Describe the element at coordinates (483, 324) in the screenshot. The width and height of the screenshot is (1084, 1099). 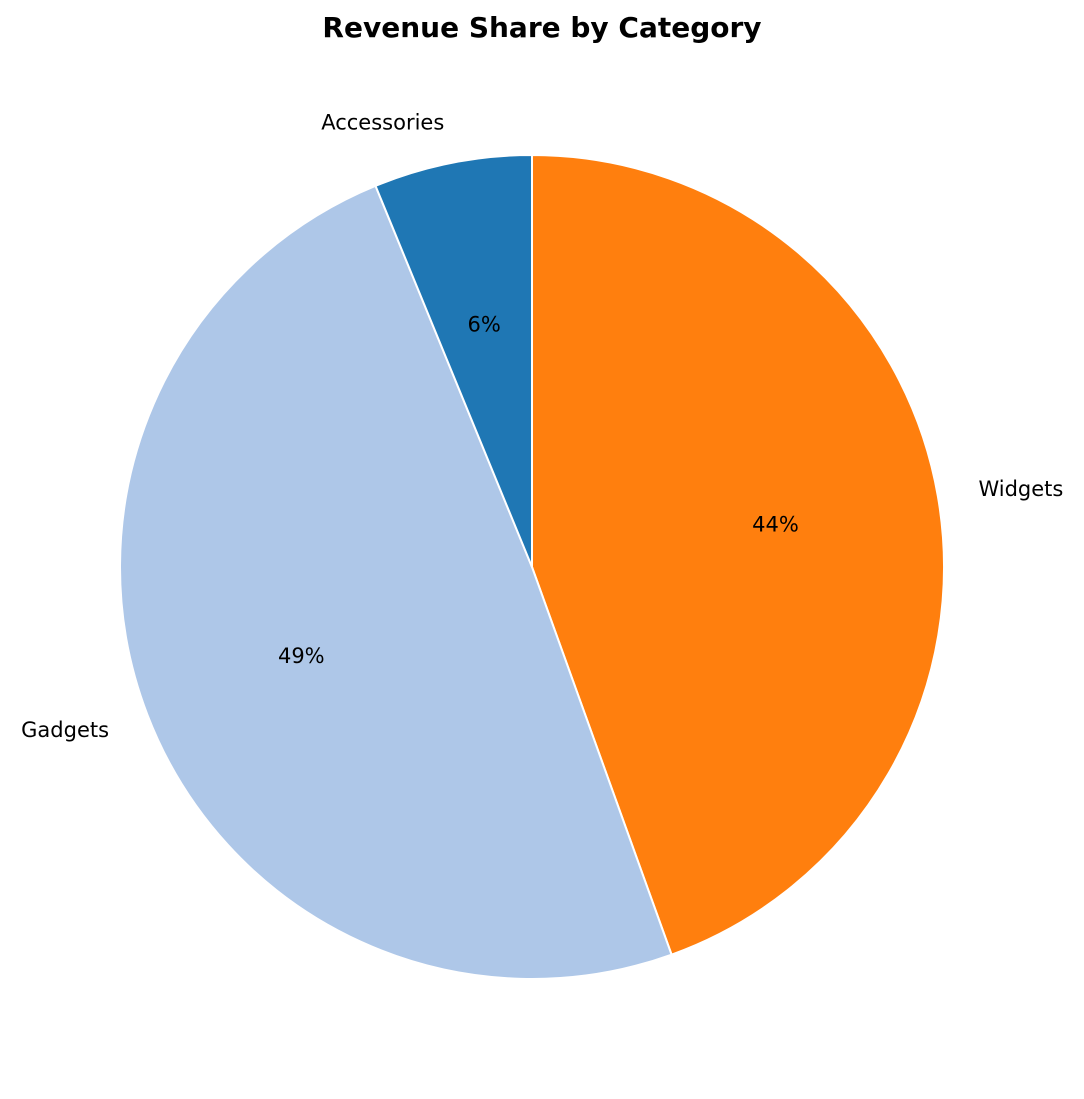
I see `percent-label-accessories: 6%` at that location.